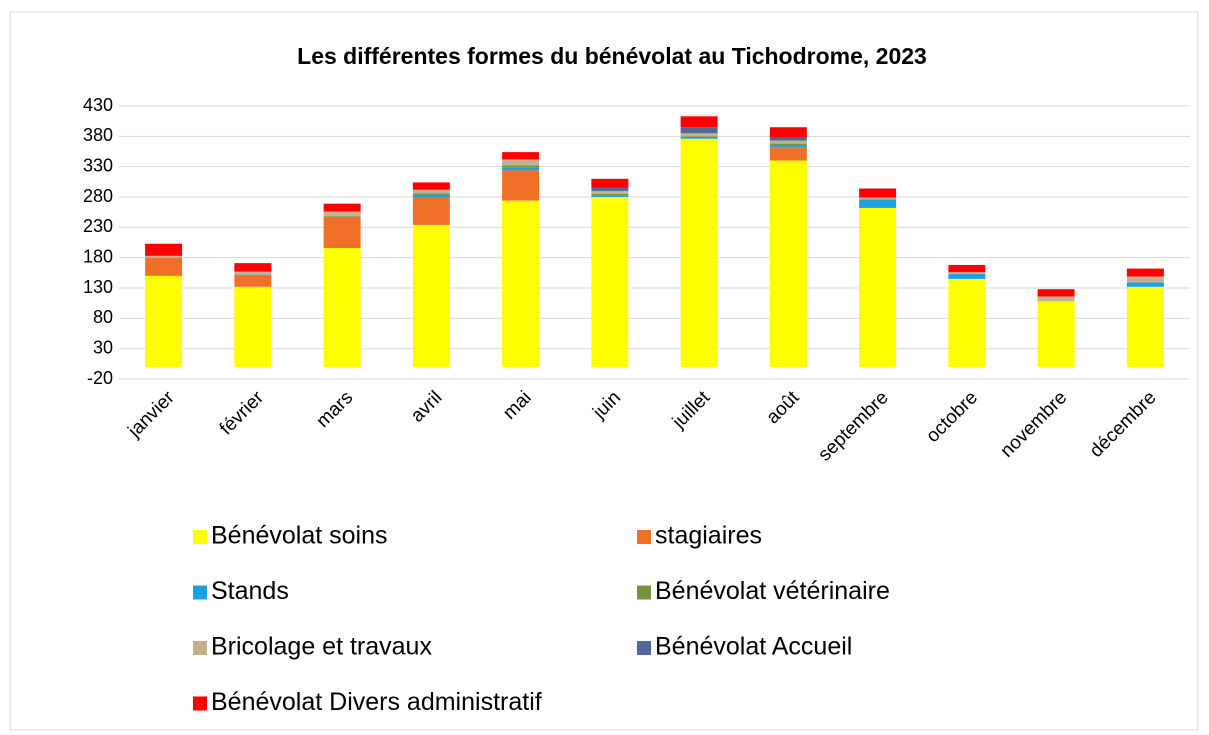 This screenshot has width=1209, height=735. Describe the element at coordinates (98, 135) in the screenshot. I see `y-tick-label: 380` at that location.